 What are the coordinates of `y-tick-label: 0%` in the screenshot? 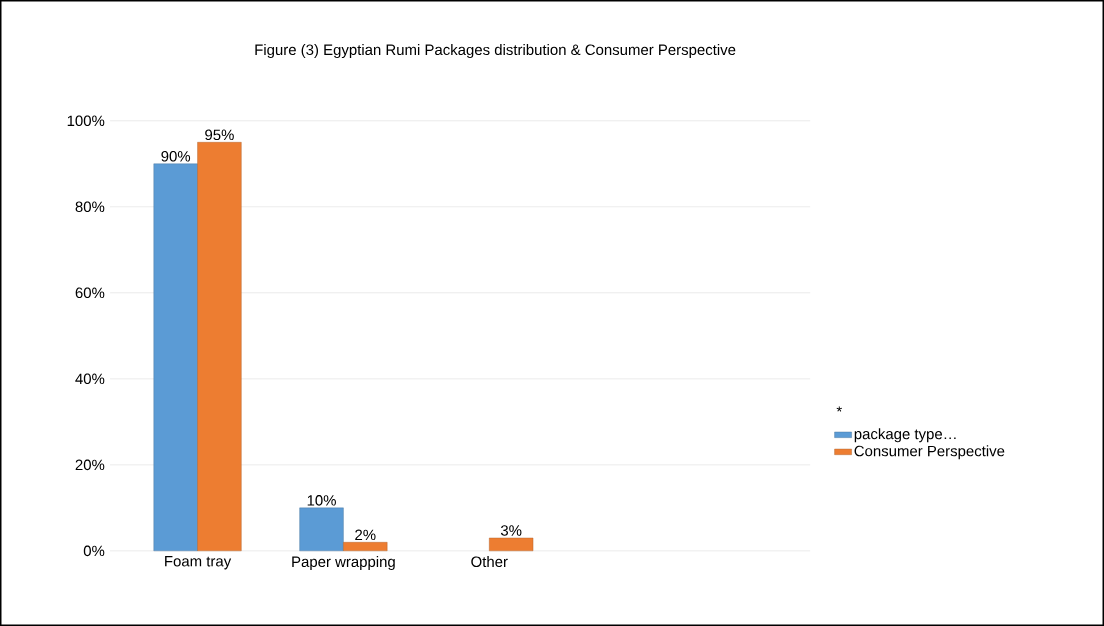 It's located at (94, 551).